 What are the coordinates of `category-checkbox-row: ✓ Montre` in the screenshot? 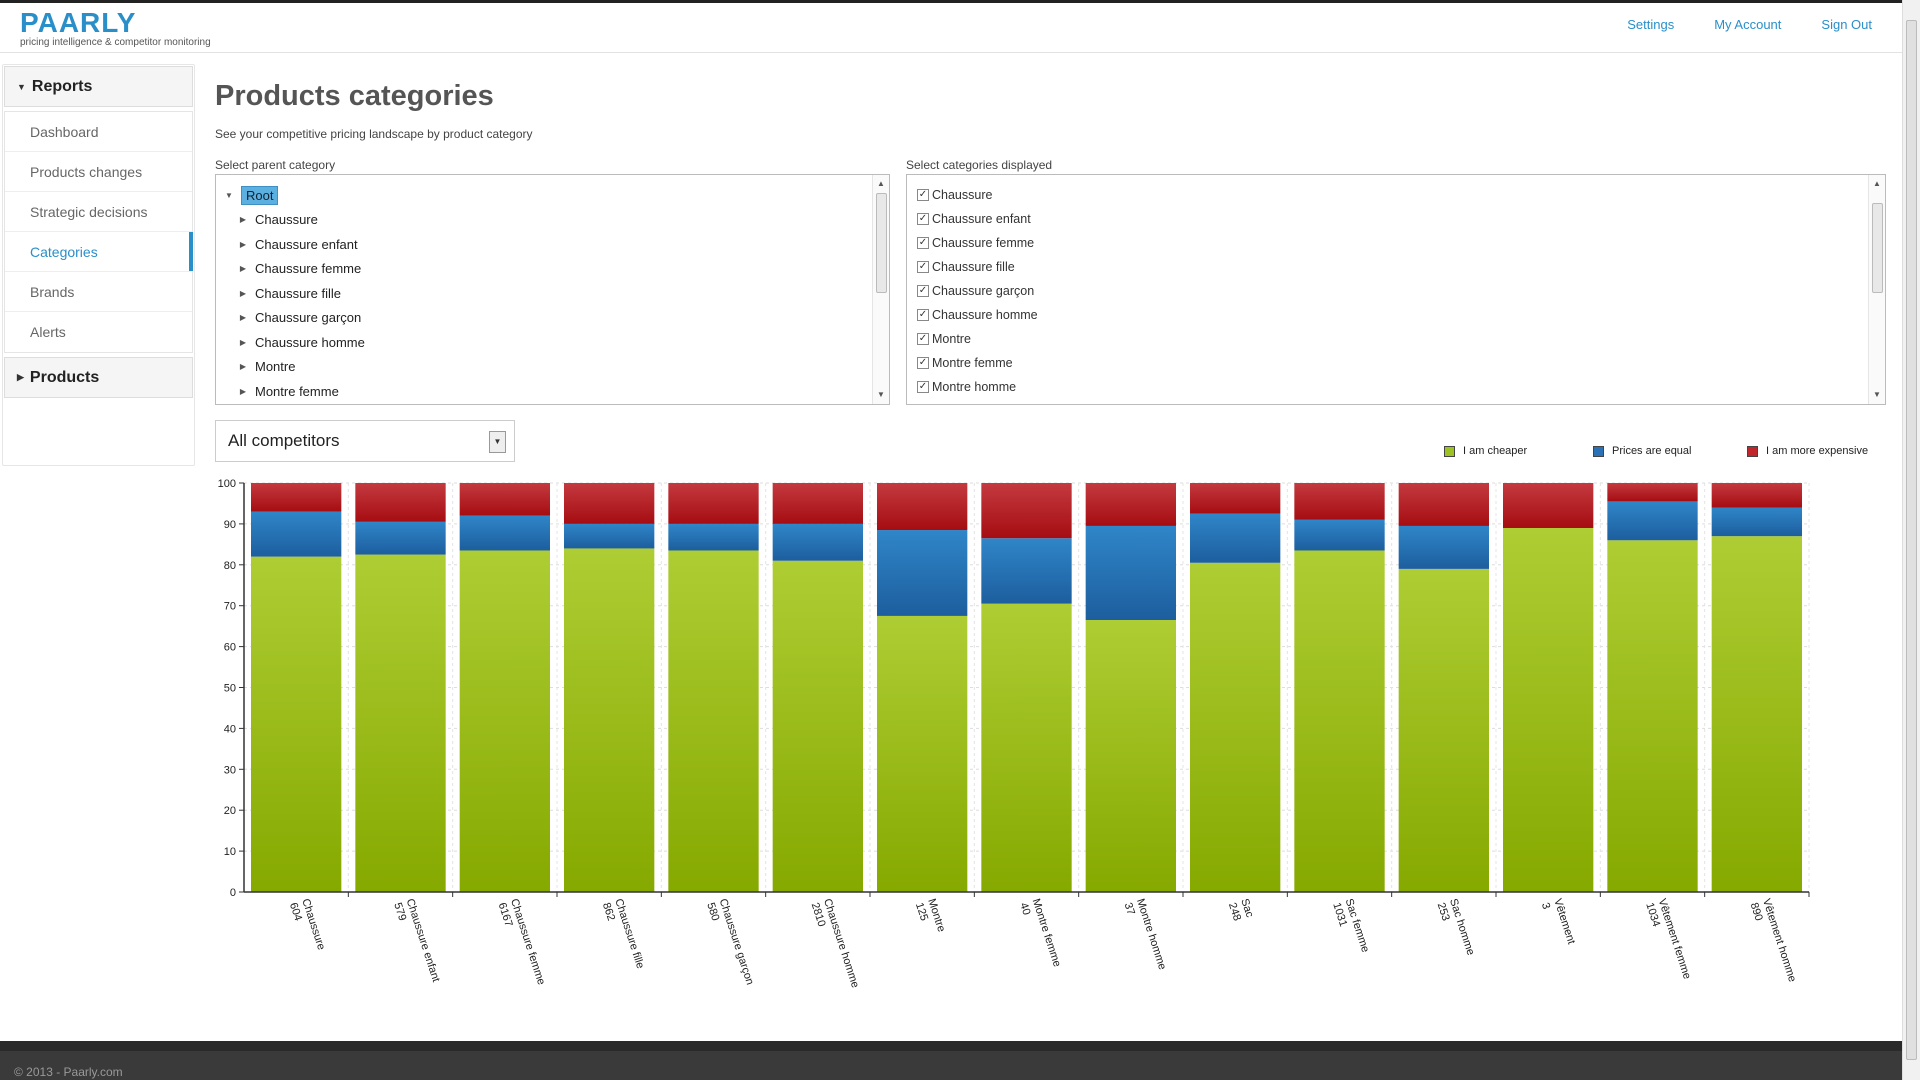 It's located at (1401, 339).